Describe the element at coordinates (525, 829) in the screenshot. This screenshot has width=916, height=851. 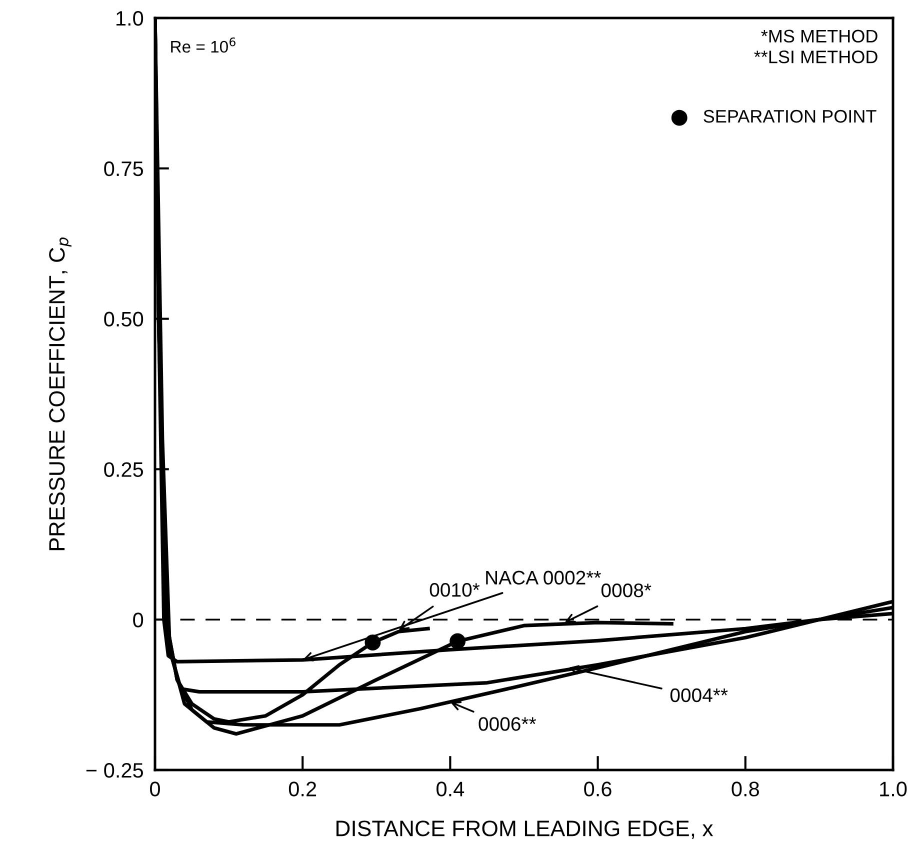
I see `x-axis-title: DISTANCE FROM LEADING EDGE, x` at that location.